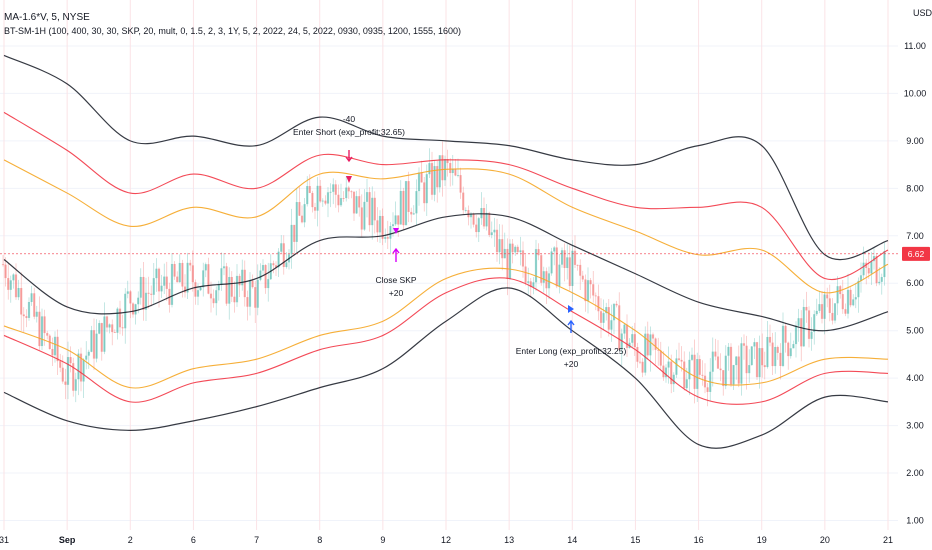 The image size is (932, 550). I want to click on enter-short-marker: -40 Enter Short (exp_profit:32.65), so click(349, 148).